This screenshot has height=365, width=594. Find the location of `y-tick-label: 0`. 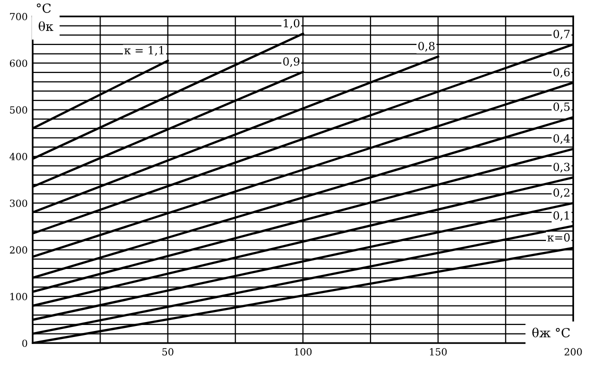

y-tick-label: 0 is located at coordinates (25, 343).